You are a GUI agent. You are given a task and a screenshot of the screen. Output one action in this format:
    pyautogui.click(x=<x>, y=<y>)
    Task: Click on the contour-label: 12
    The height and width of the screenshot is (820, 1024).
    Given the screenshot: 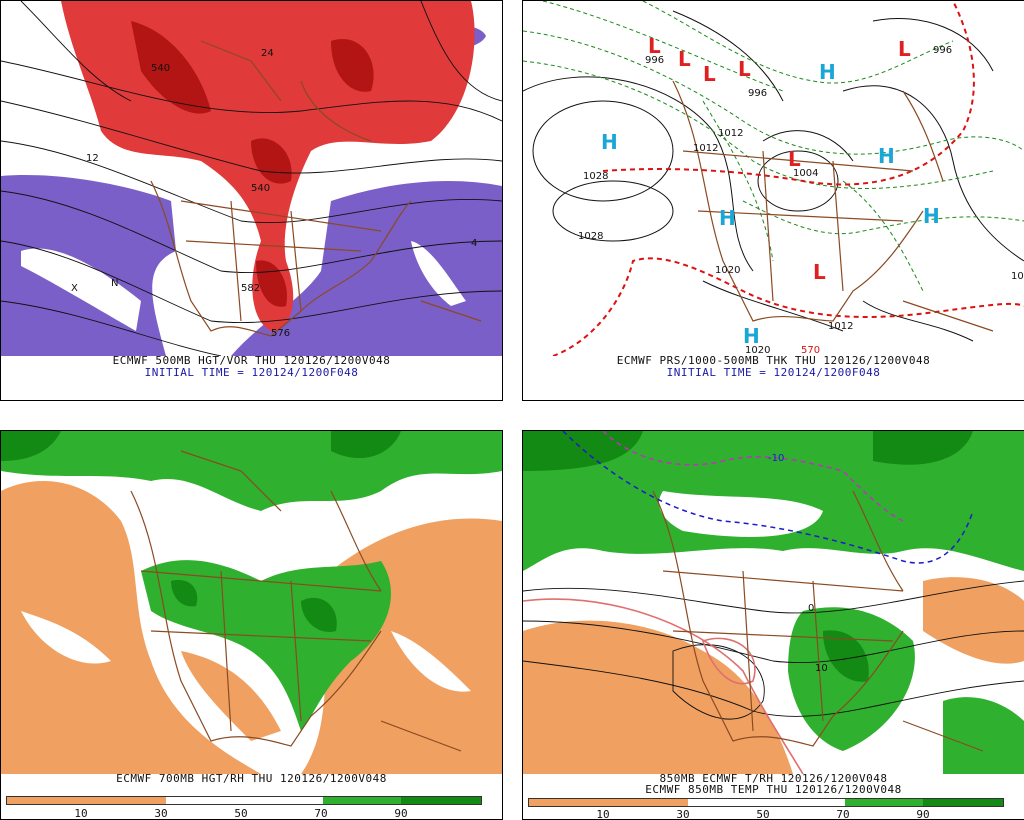 What is the action you would take?
    pyautogui.click(x=92, y=158)
    